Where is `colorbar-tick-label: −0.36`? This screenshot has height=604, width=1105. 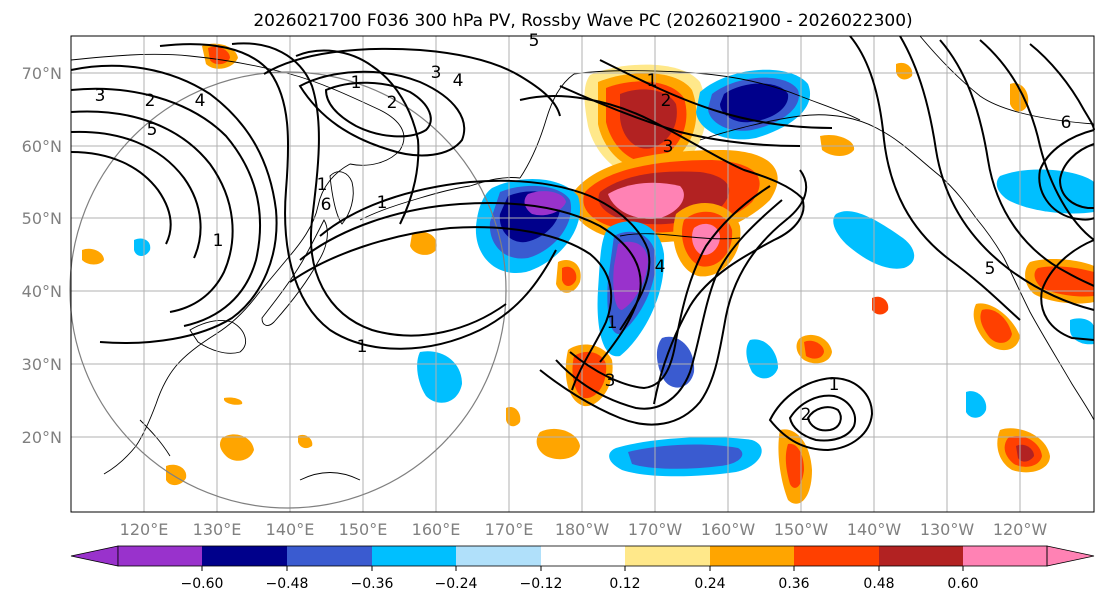
colorbar-tick-label: −0.36 is located at coordinates (372, 584).